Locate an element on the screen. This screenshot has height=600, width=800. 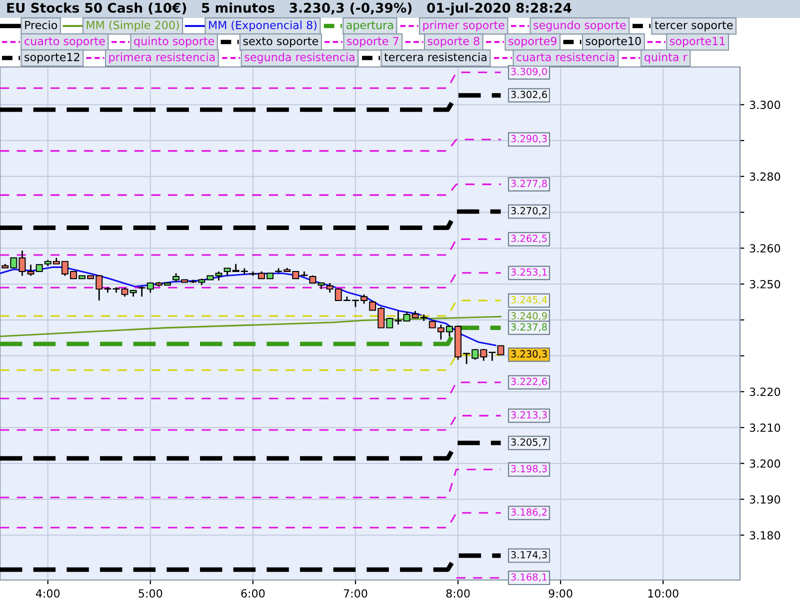
data-label: 3.302,6 is located at coordinates (529, 95).